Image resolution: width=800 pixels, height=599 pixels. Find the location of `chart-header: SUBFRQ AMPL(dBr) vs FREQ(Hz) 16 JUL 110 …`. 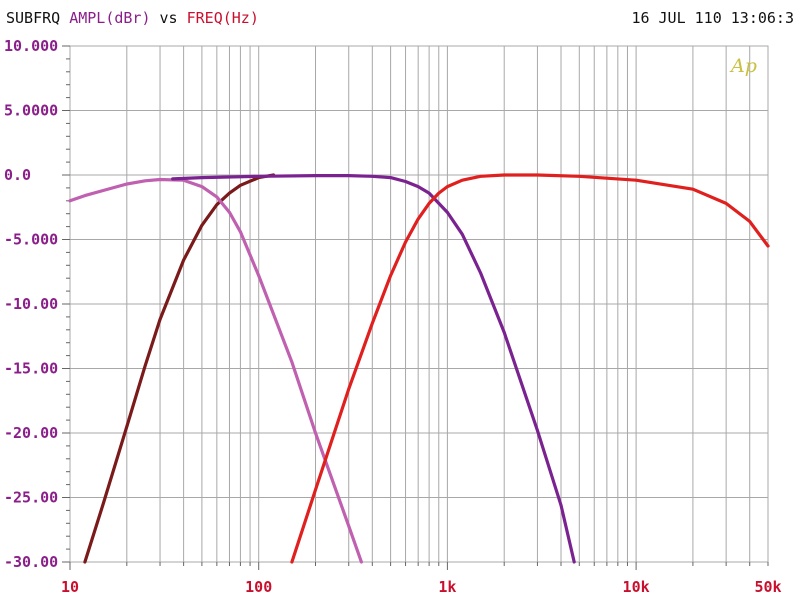

chart-header: SUBFRQ AMPL(dBr) vs FREQ(Hz) 16 JUL 110 … is located at coordinates (400, 17).